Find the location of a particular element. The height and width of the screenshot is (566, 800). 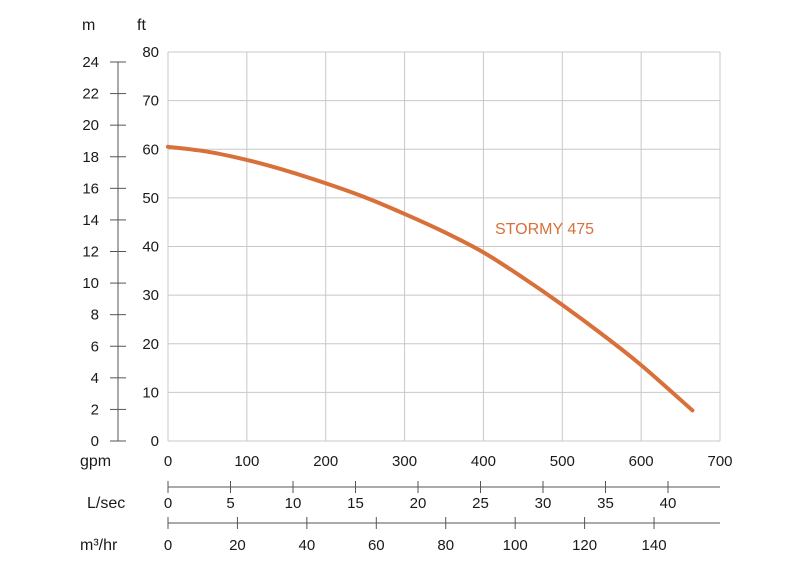

ft-tick-label: 20 is located at coordinates (150, 344).